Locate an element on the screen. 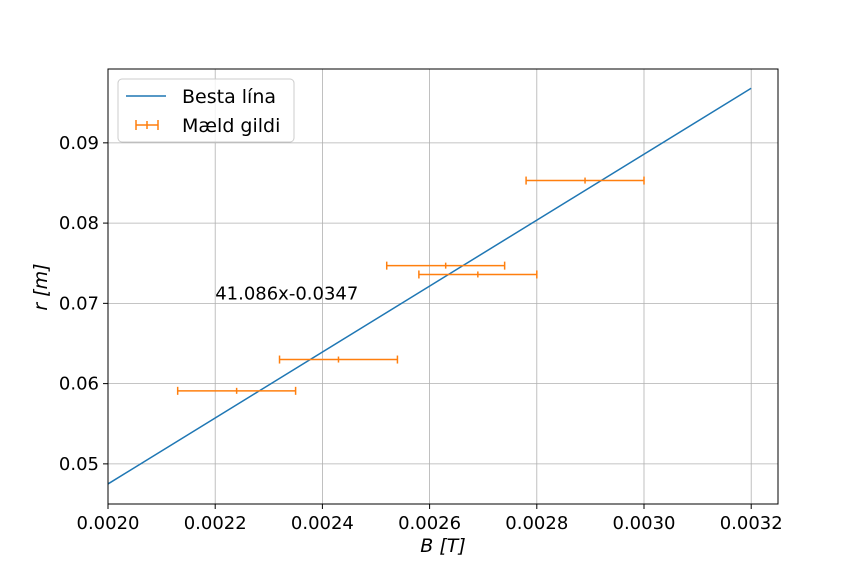 Image resolution: width=864 pixels, height=576 pixels. legend-label-line: Besta lína is located at coordinates (229, 97).